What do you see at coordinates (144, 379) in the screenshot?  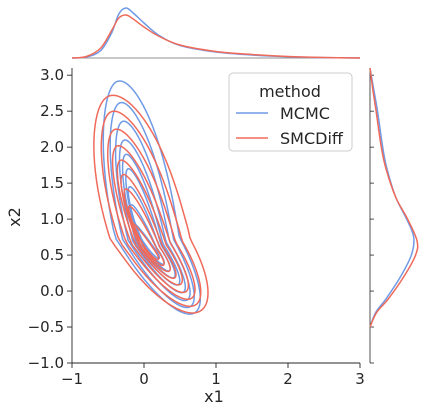 I see `x-tick-label-2: 0` at bounding box center [144, 379].